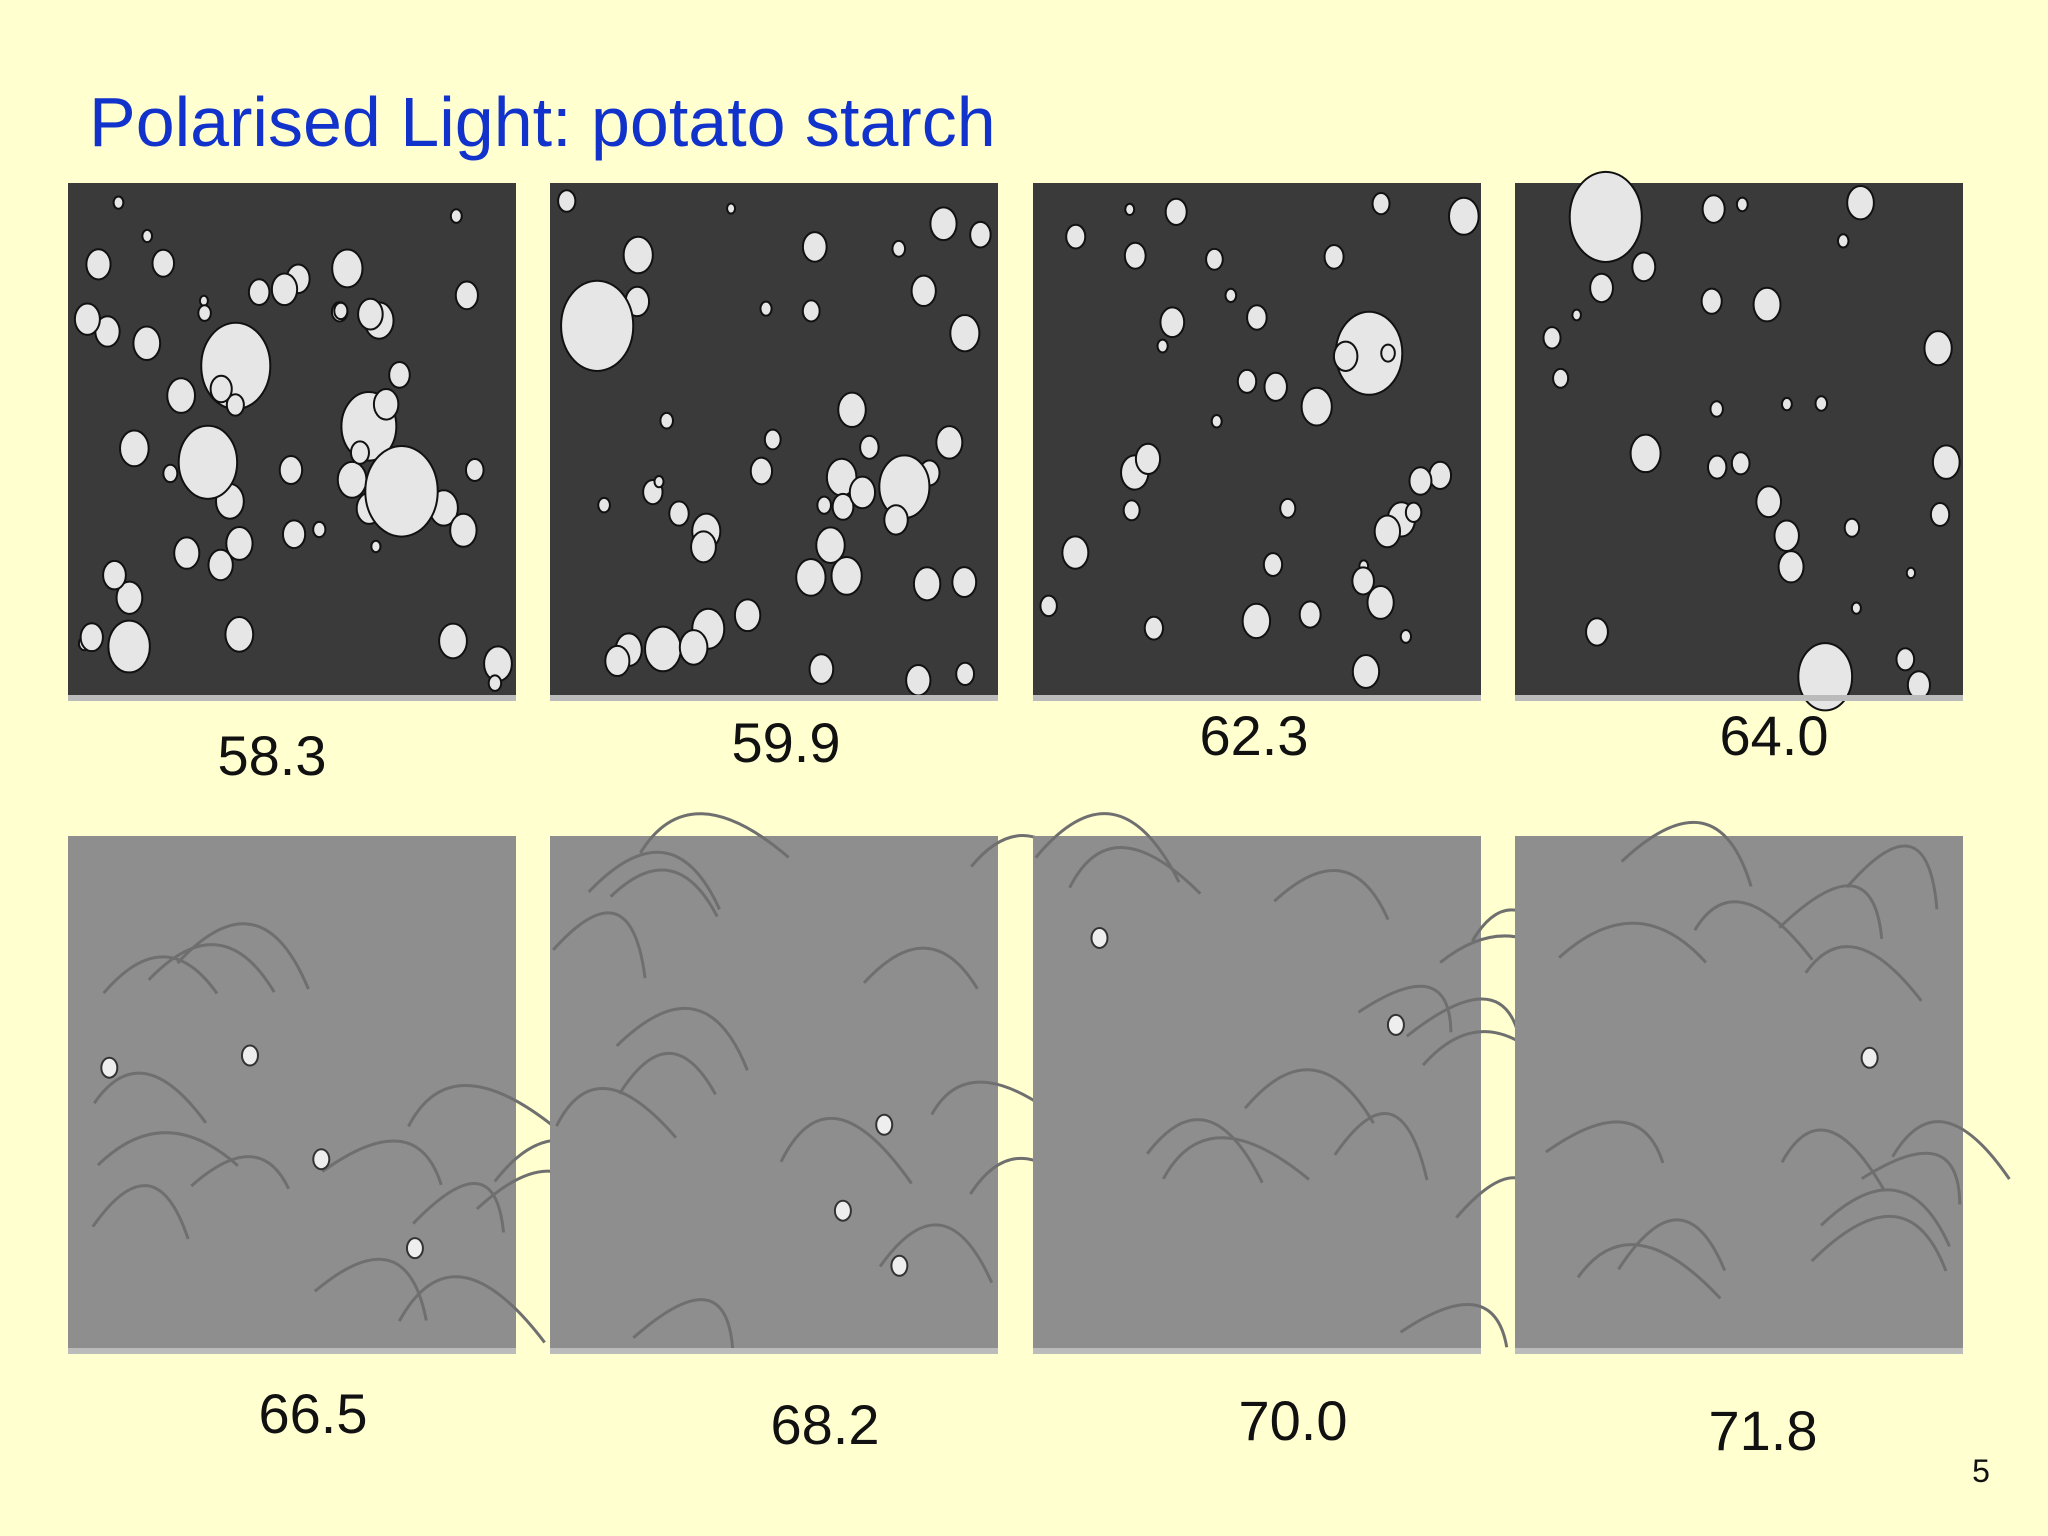 This screenshot has height=1536, width=2048. I want to click on temperature-label: 70.0, so click(1293, 1420).